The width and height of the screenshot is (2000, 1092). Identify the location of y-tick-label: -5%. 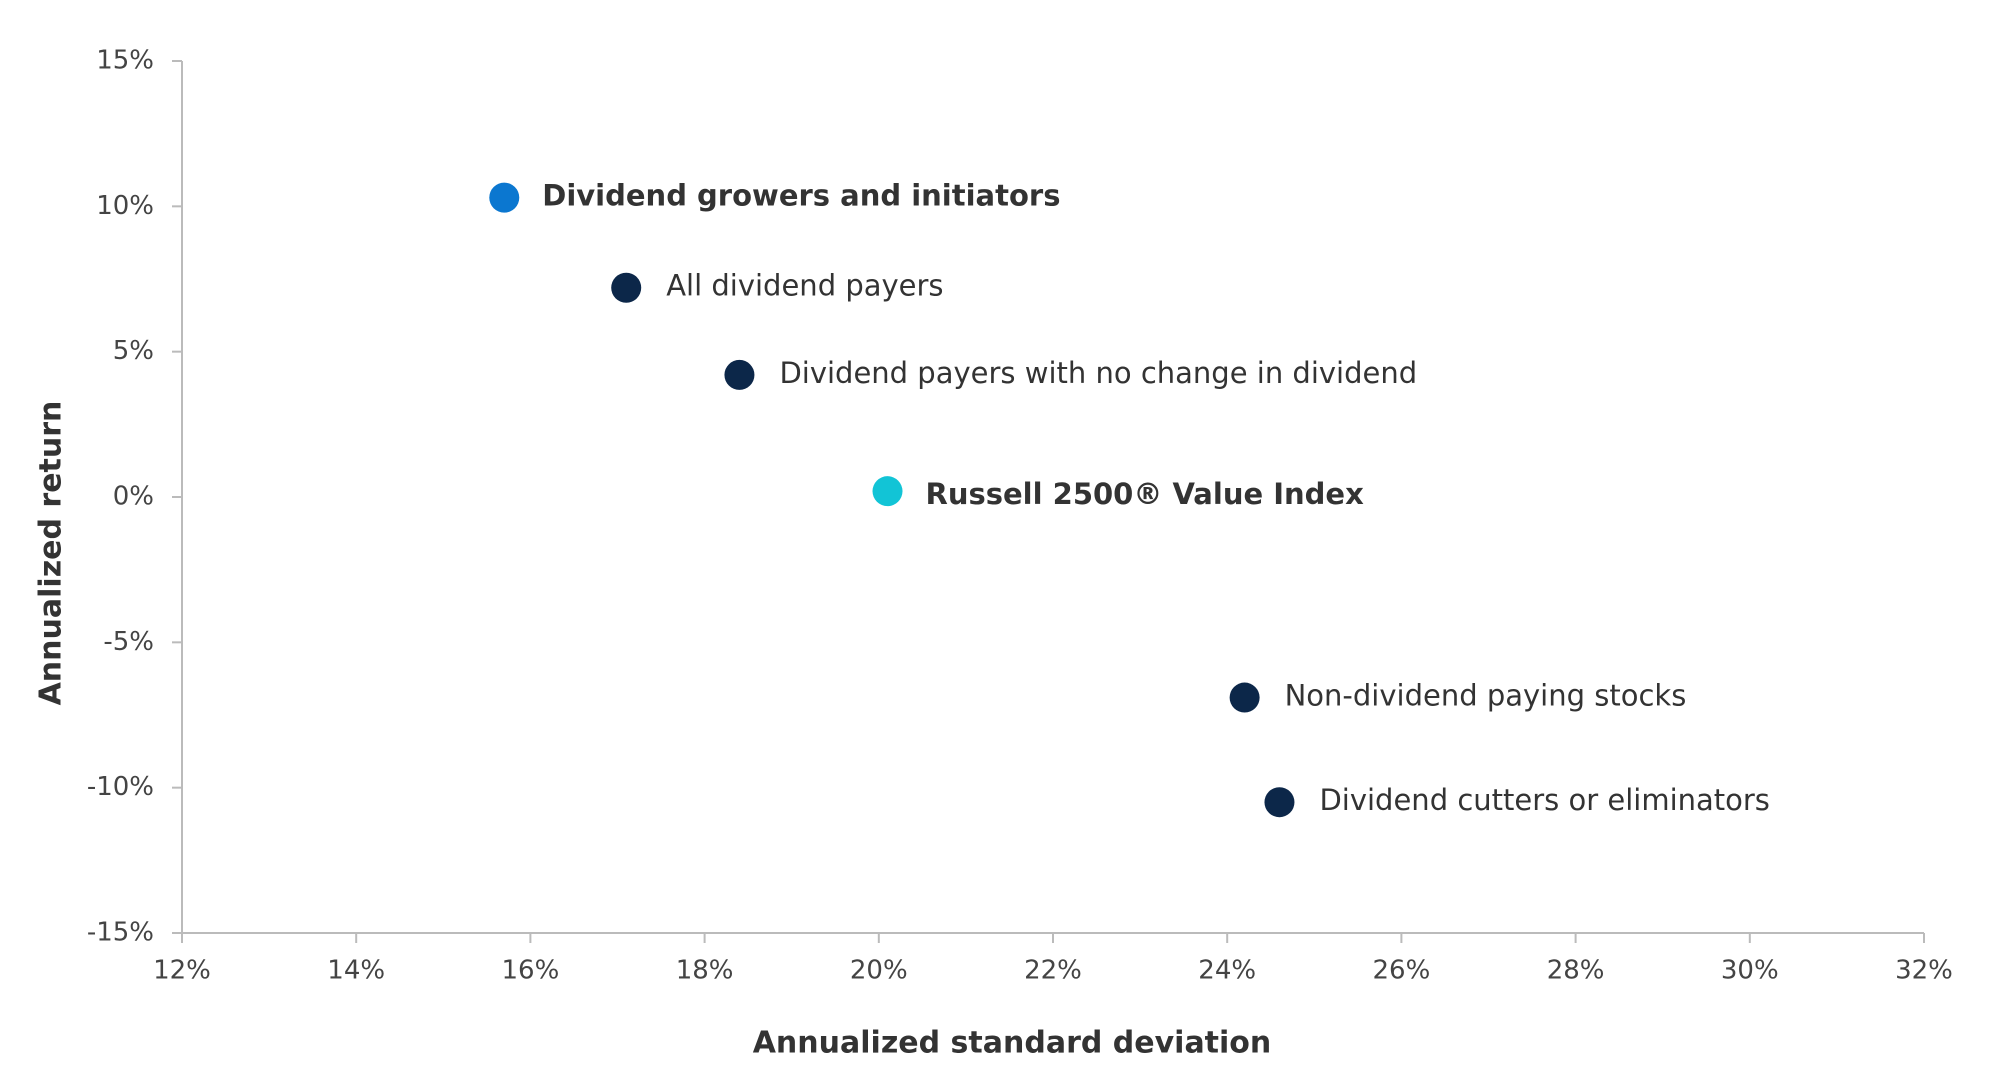
(128, 642).